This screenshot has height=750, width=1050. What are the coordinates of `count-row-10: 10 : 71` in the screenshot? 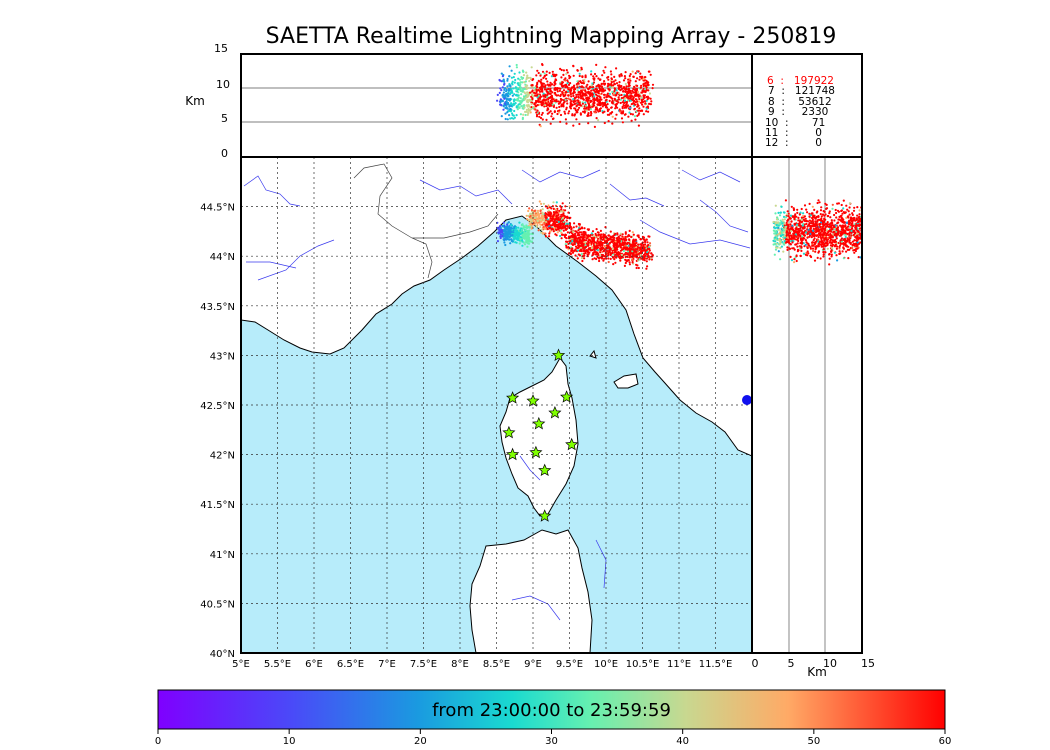 It's located at (795, 123).